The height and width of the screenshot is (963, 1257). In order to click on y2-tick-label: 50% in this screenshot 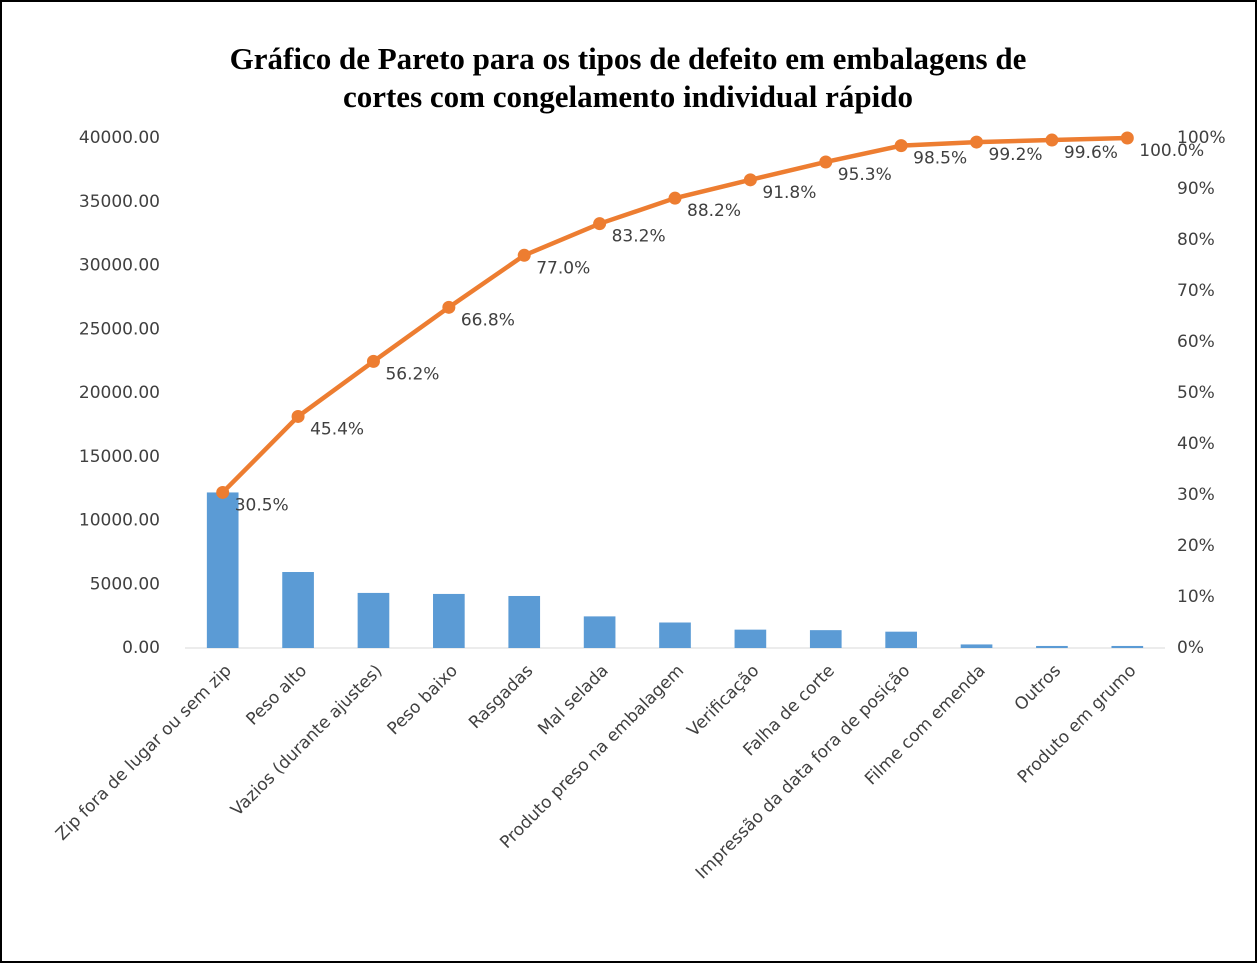, I will do `click(1196, 393)`.